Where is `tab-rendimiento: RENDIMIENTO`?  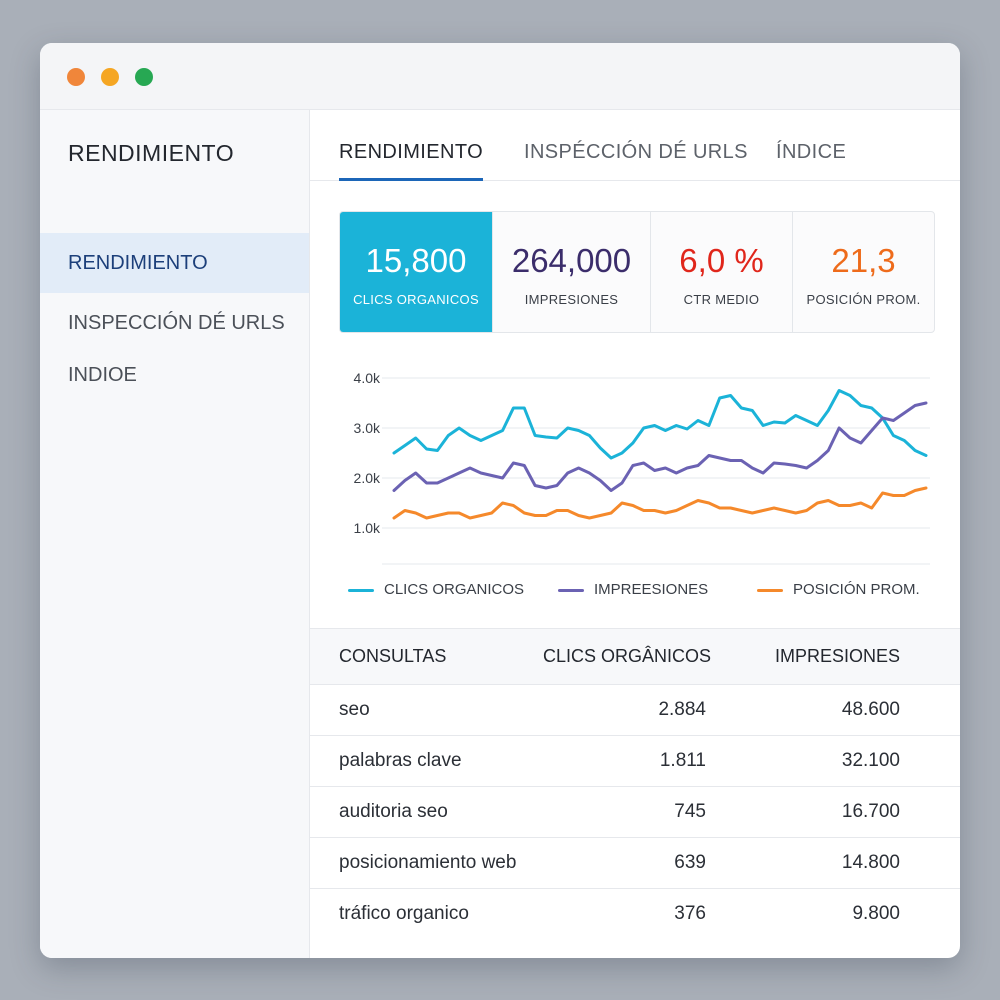
tab-rendimiento: RENDIMIENTO is located at coordinates (411, 152).